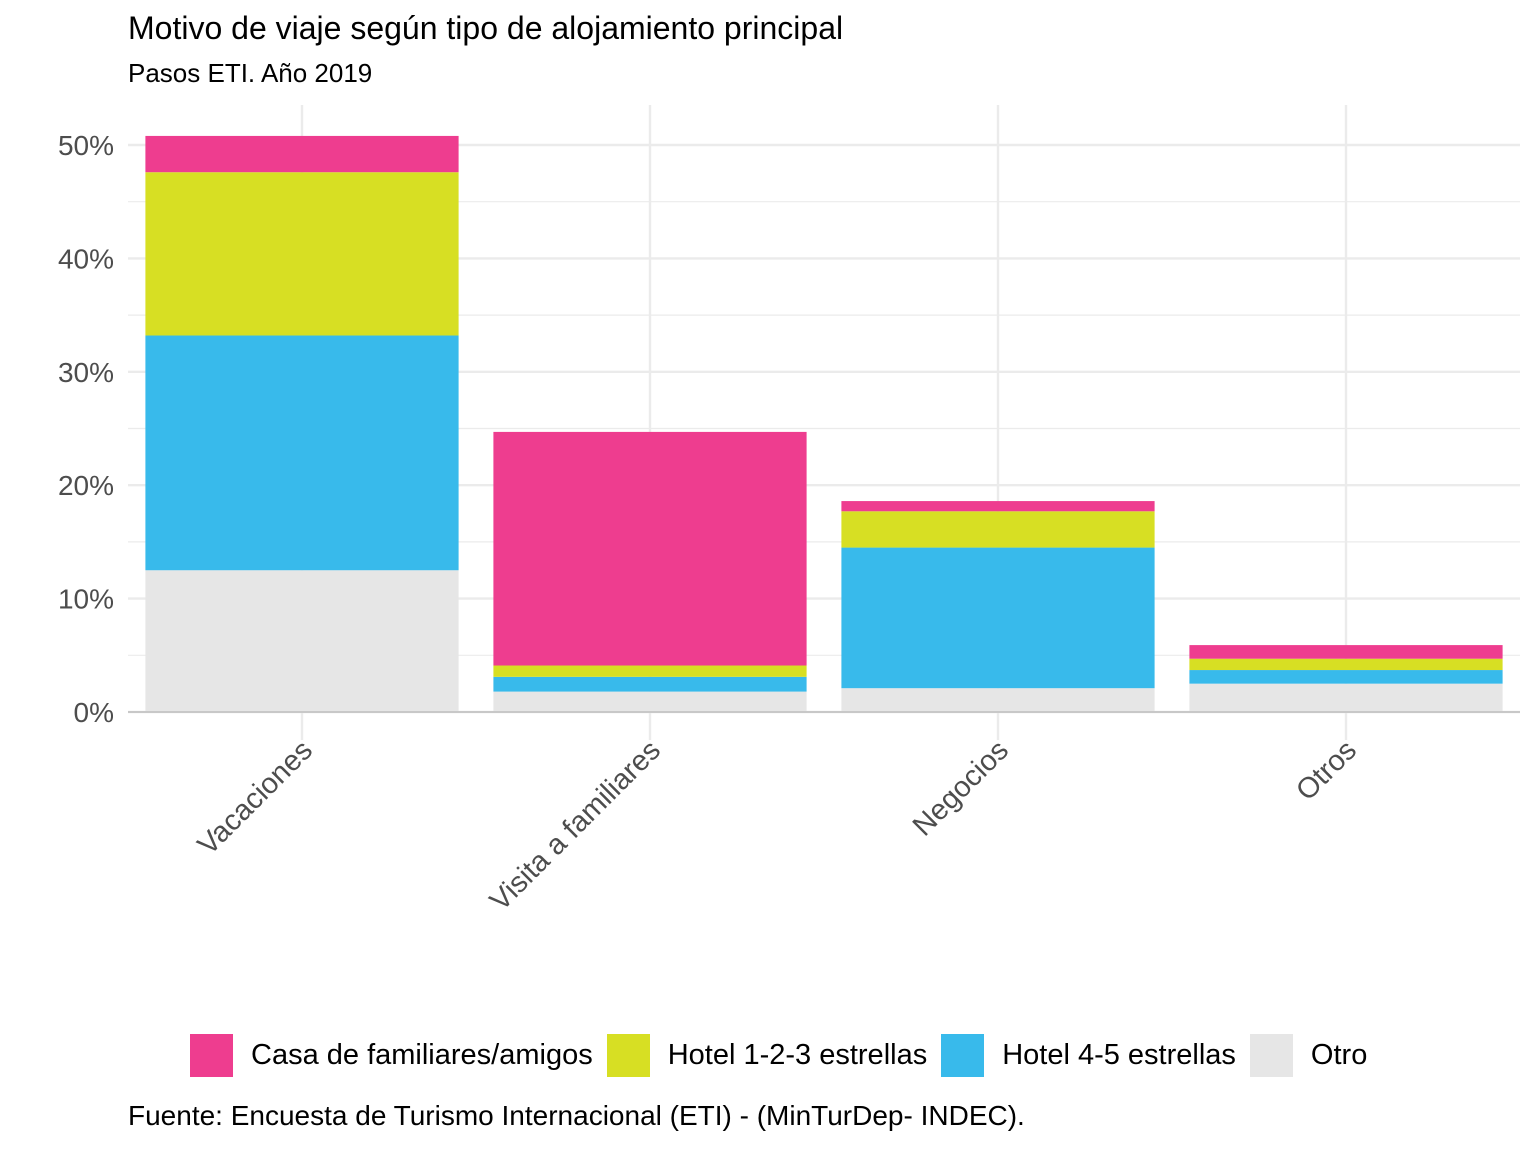 The image size is (1536, 1152). Describe the element at coordinates (250, 73) in the screenshot. I see `chart-subtitle: Pasos ETI. Año 2019` at that location.